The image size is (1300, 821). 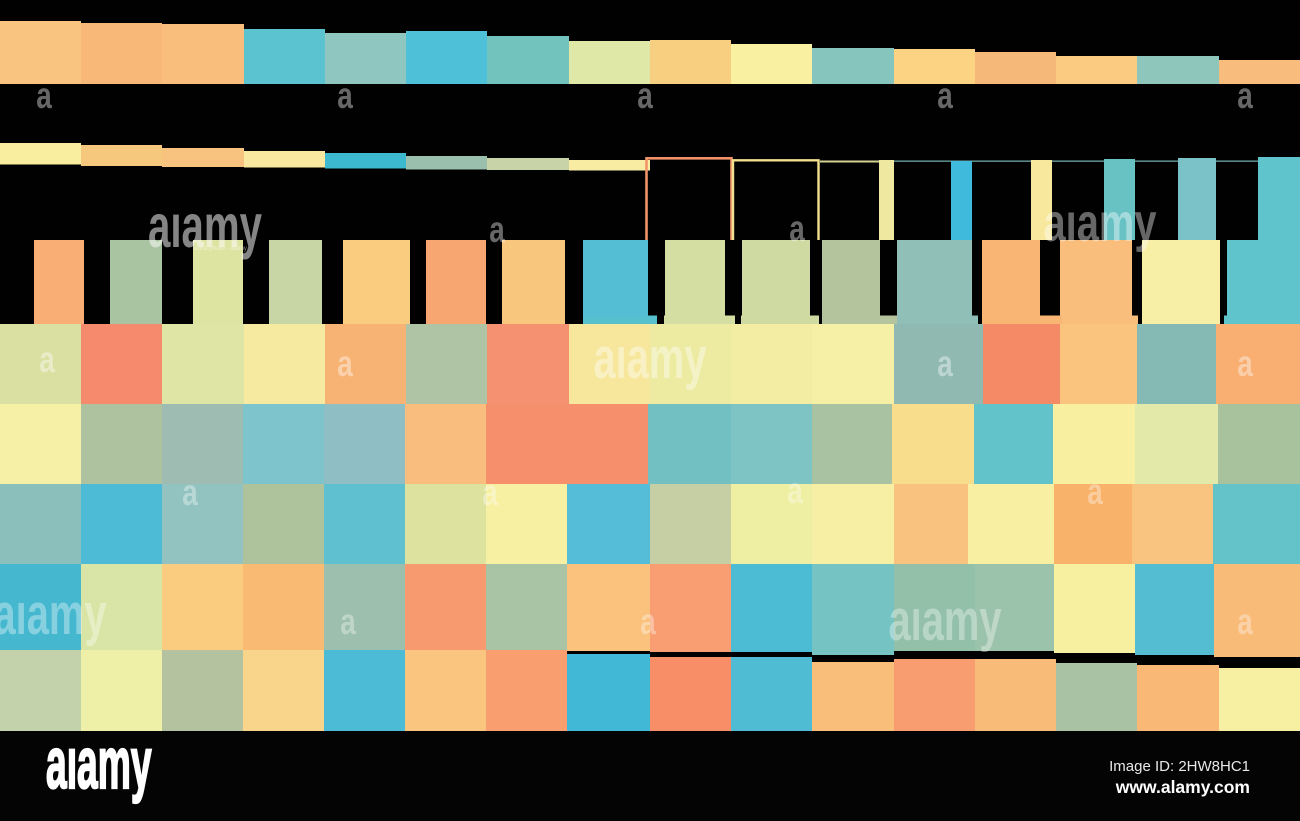 What do you see at coordinates (1179, 766) in the screenshot?
I see `svg-text: Image ID: 2HW8HC1` at bounding box center [1179, 766].